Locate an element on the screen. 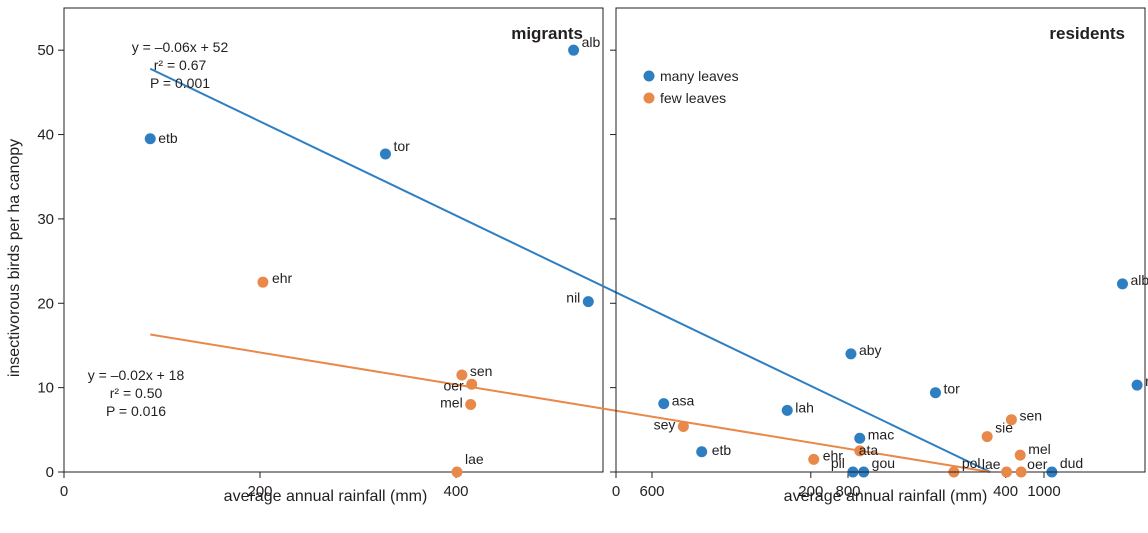 This screenshot has height=533, width=1148. point-label-asa: asa is located at coordinates (683, 401).